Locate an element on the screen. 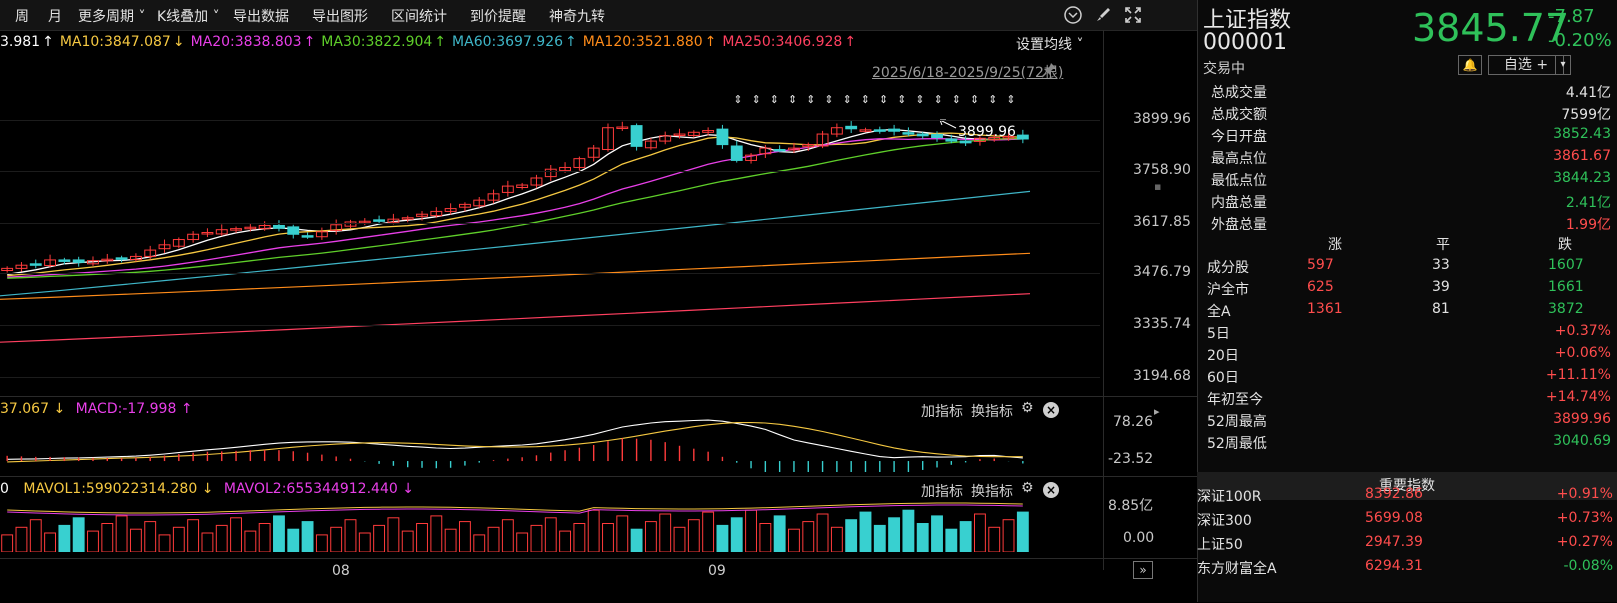 Image resolution: width=1617 pixels, height=603 pixels. breadth-row: 沪全市 625 39 1661 is located at coordinates (1408, 290).